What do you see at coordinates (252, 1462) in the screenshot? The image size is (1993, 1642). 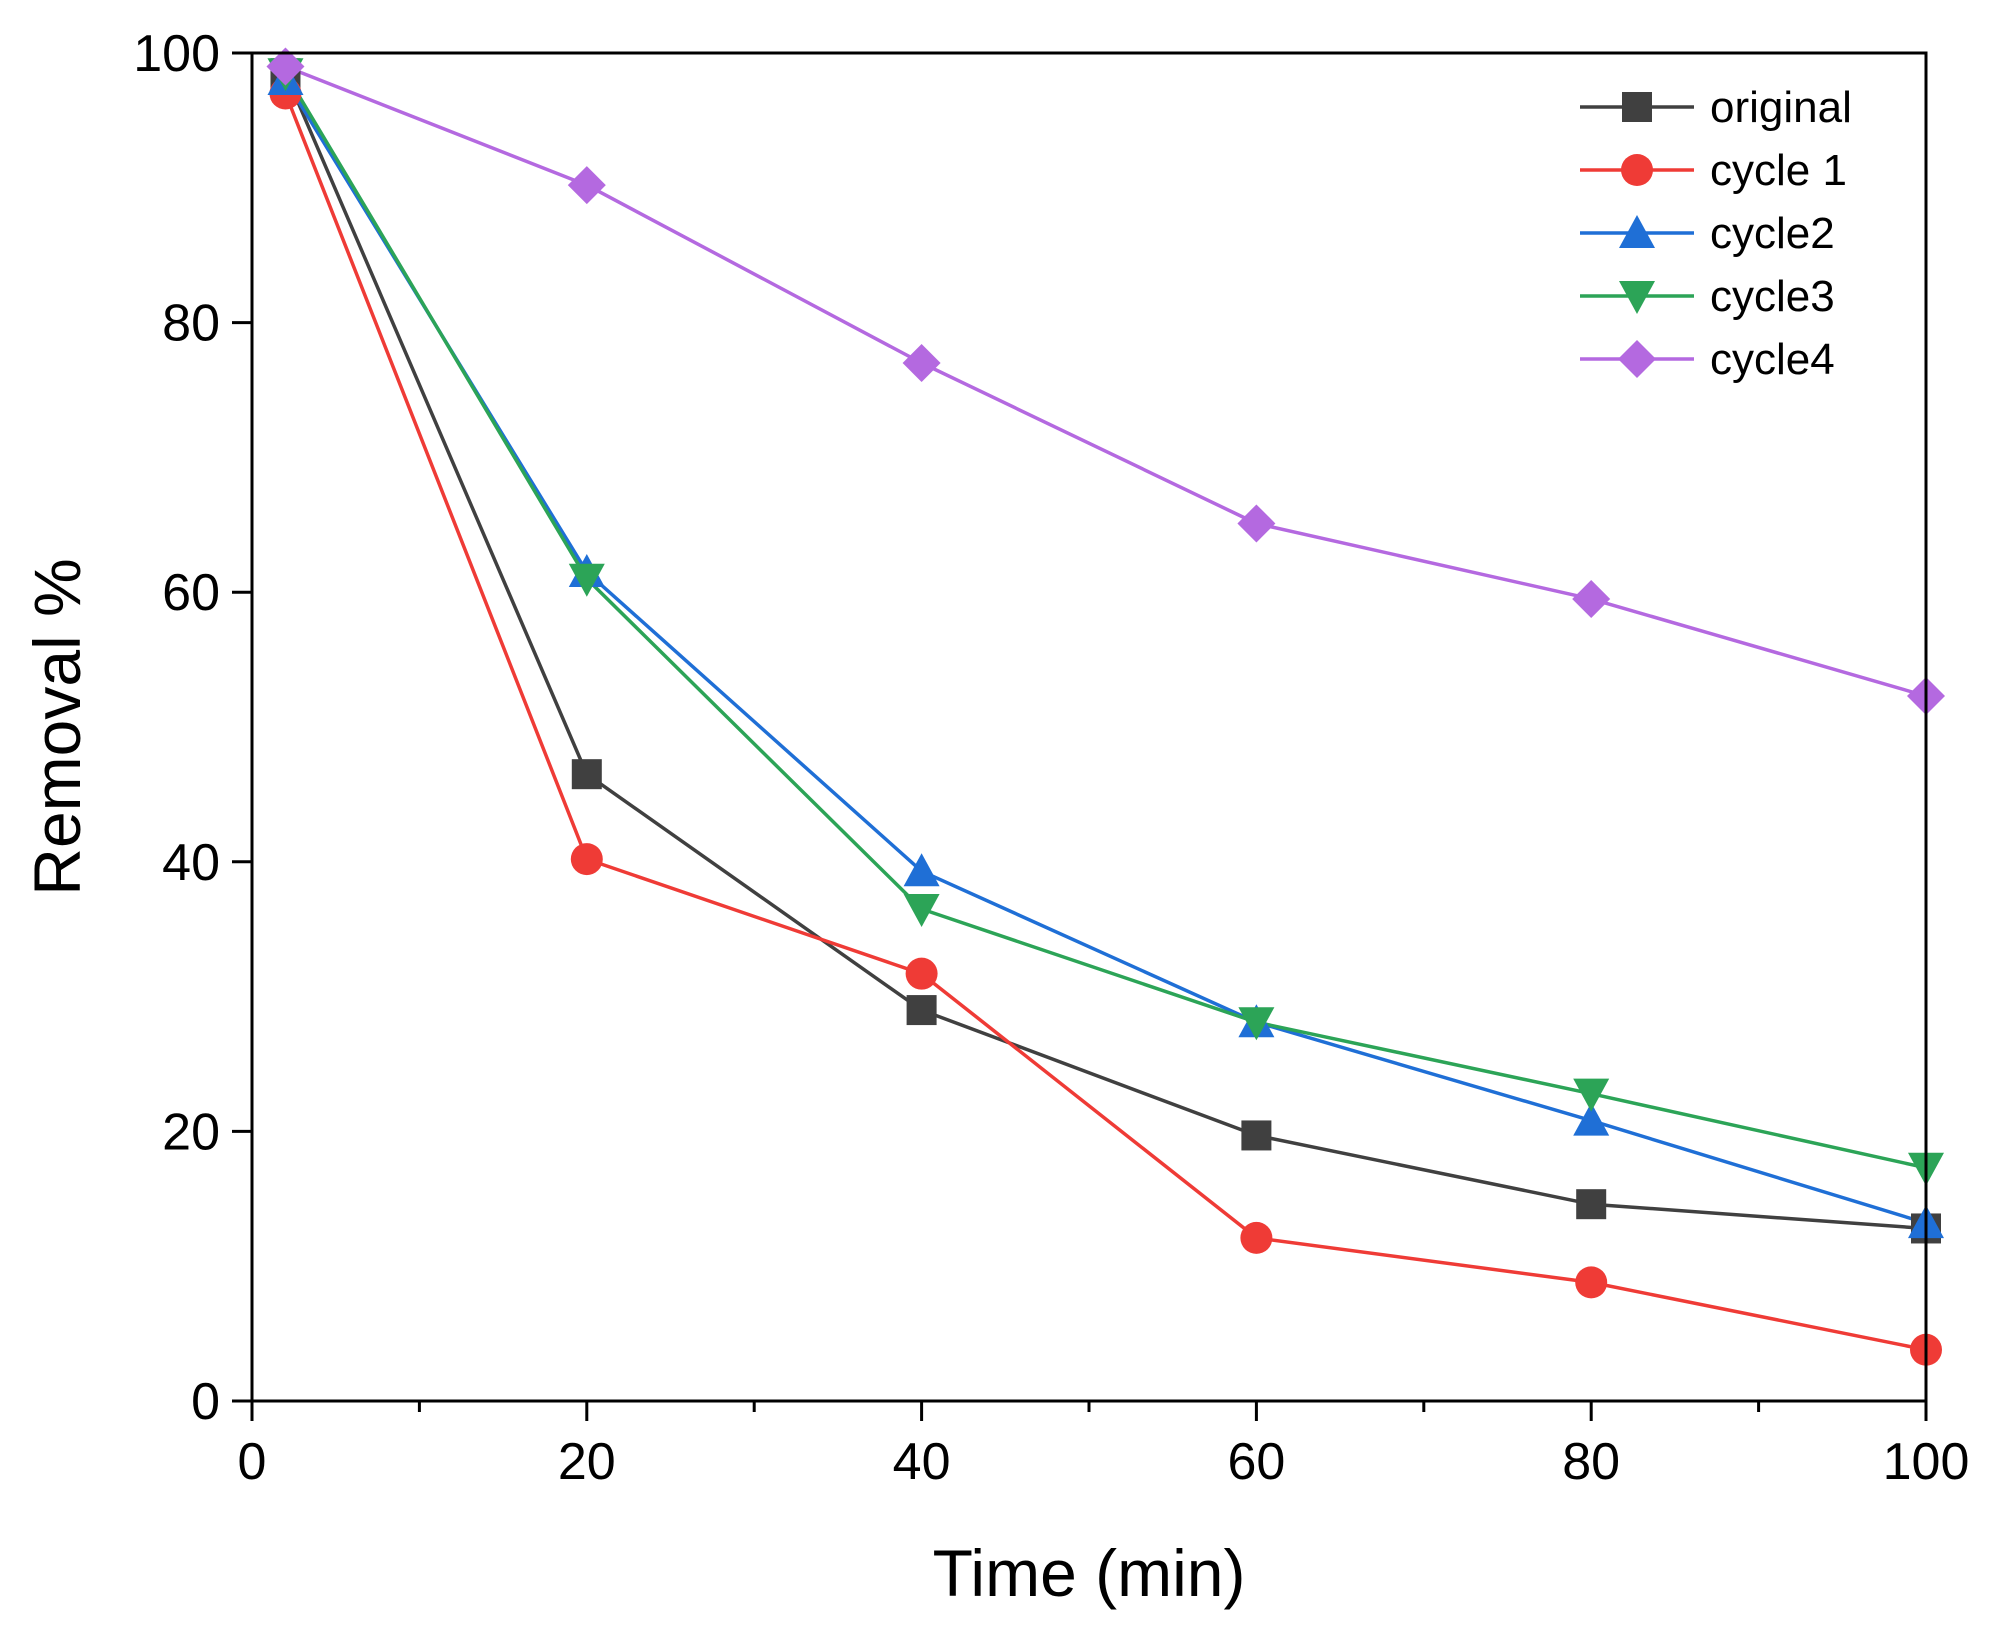 I see `x-tick-label-0: 0` at bounding box center [252, 1462].